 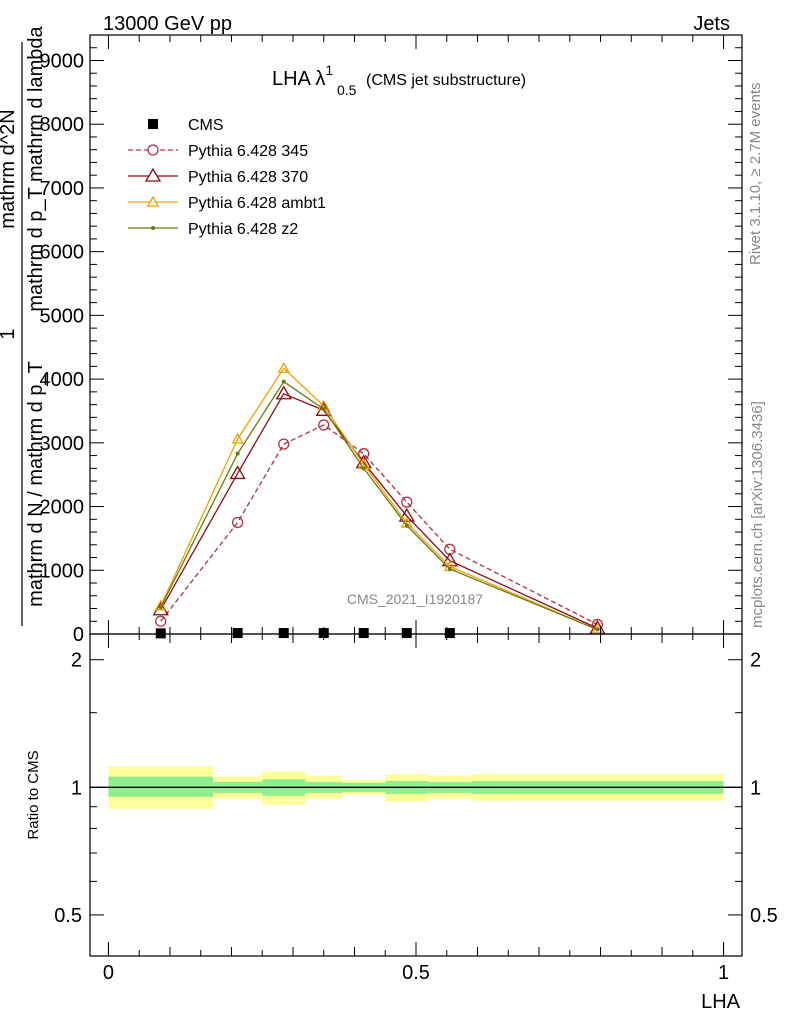 What do you see at coordinates (108, 973) in the screenshot?
I see `ratio-xtick-label: 0` at bounding box center [108, 973].